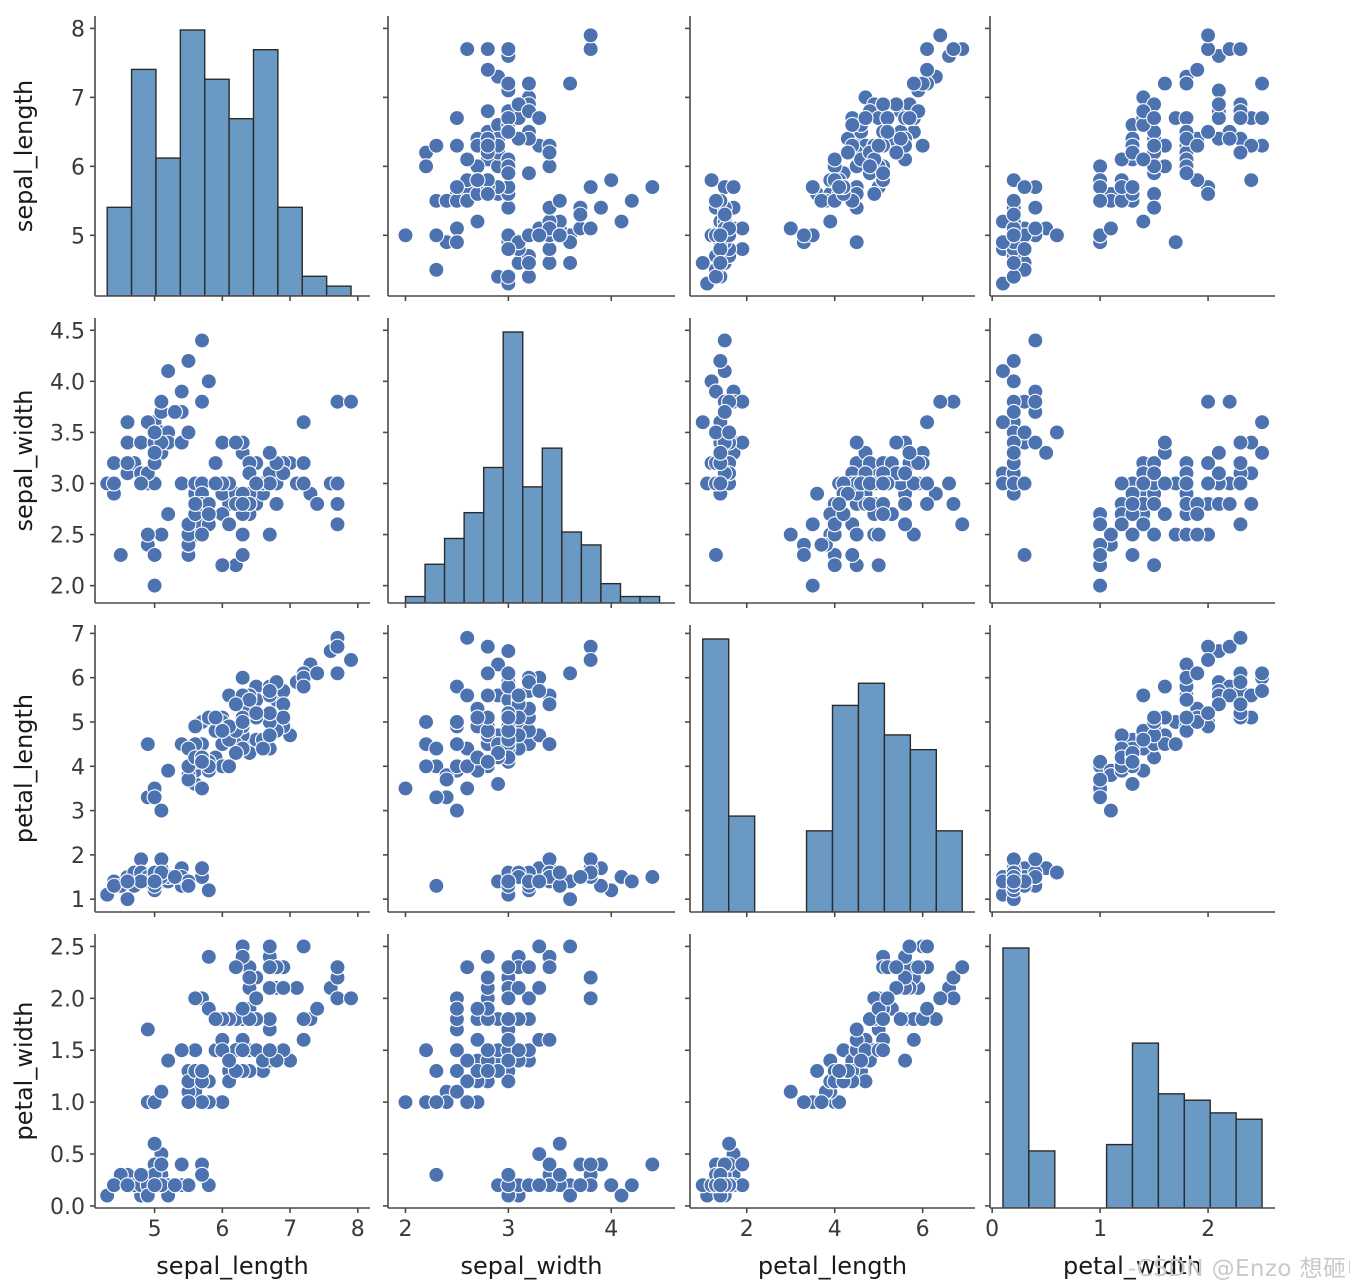 The image size is (1350, 1288). Describe the element at coordinates (67, 484) in the screenshot. I see `y-tick-label: 3.0` at that location.